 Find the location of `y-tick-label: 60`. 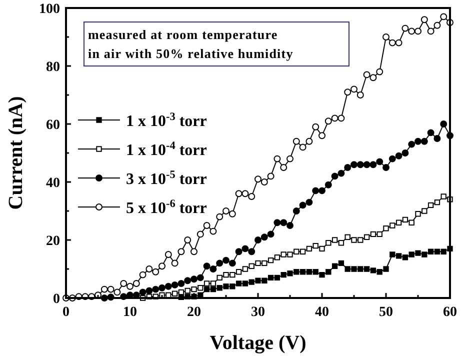

y-tick-label: 60 is located at coordinates (53, 125).